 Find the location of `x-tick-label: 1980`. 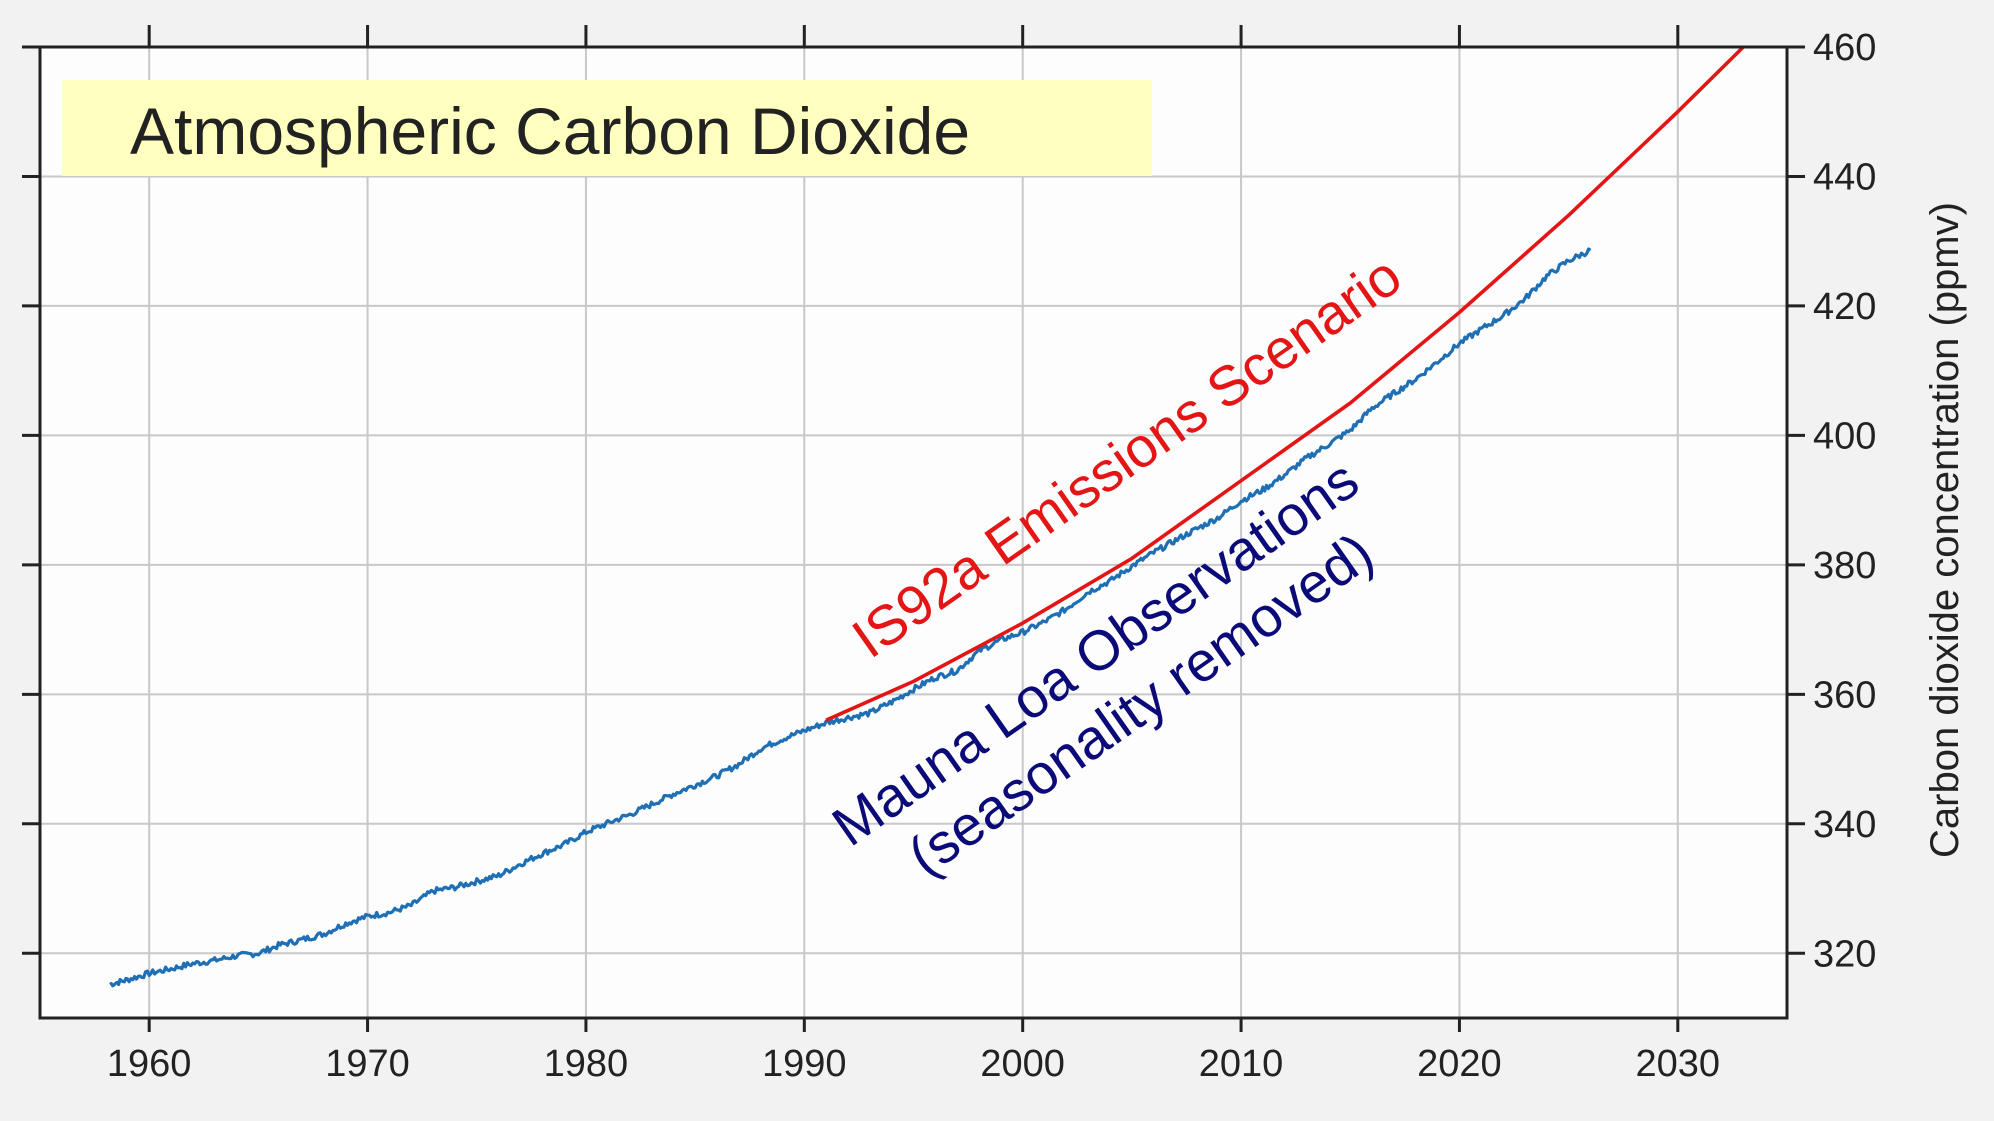

x-tick-label: 1980 is located at coordinates (586, 1064).